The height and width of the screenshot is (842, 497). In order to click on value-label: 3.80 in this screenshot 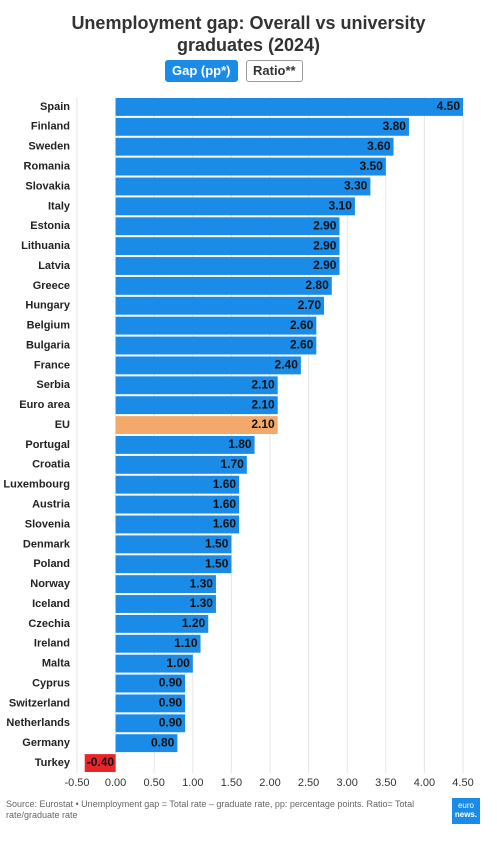, I will do `click(395, 126)`.